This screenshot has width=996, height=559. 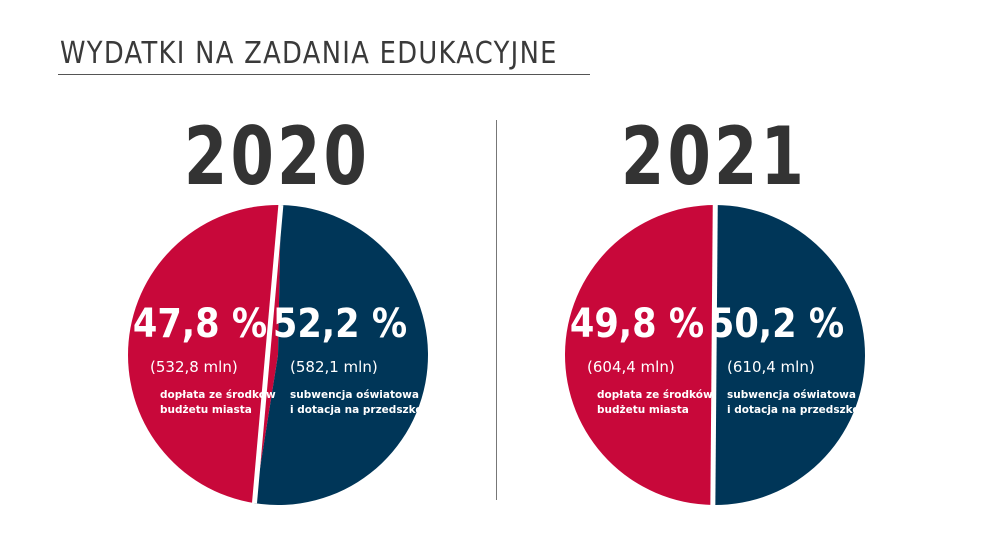 I want to click on percent-label-subsidy: 50,2 %, so click(x=777, y=323).